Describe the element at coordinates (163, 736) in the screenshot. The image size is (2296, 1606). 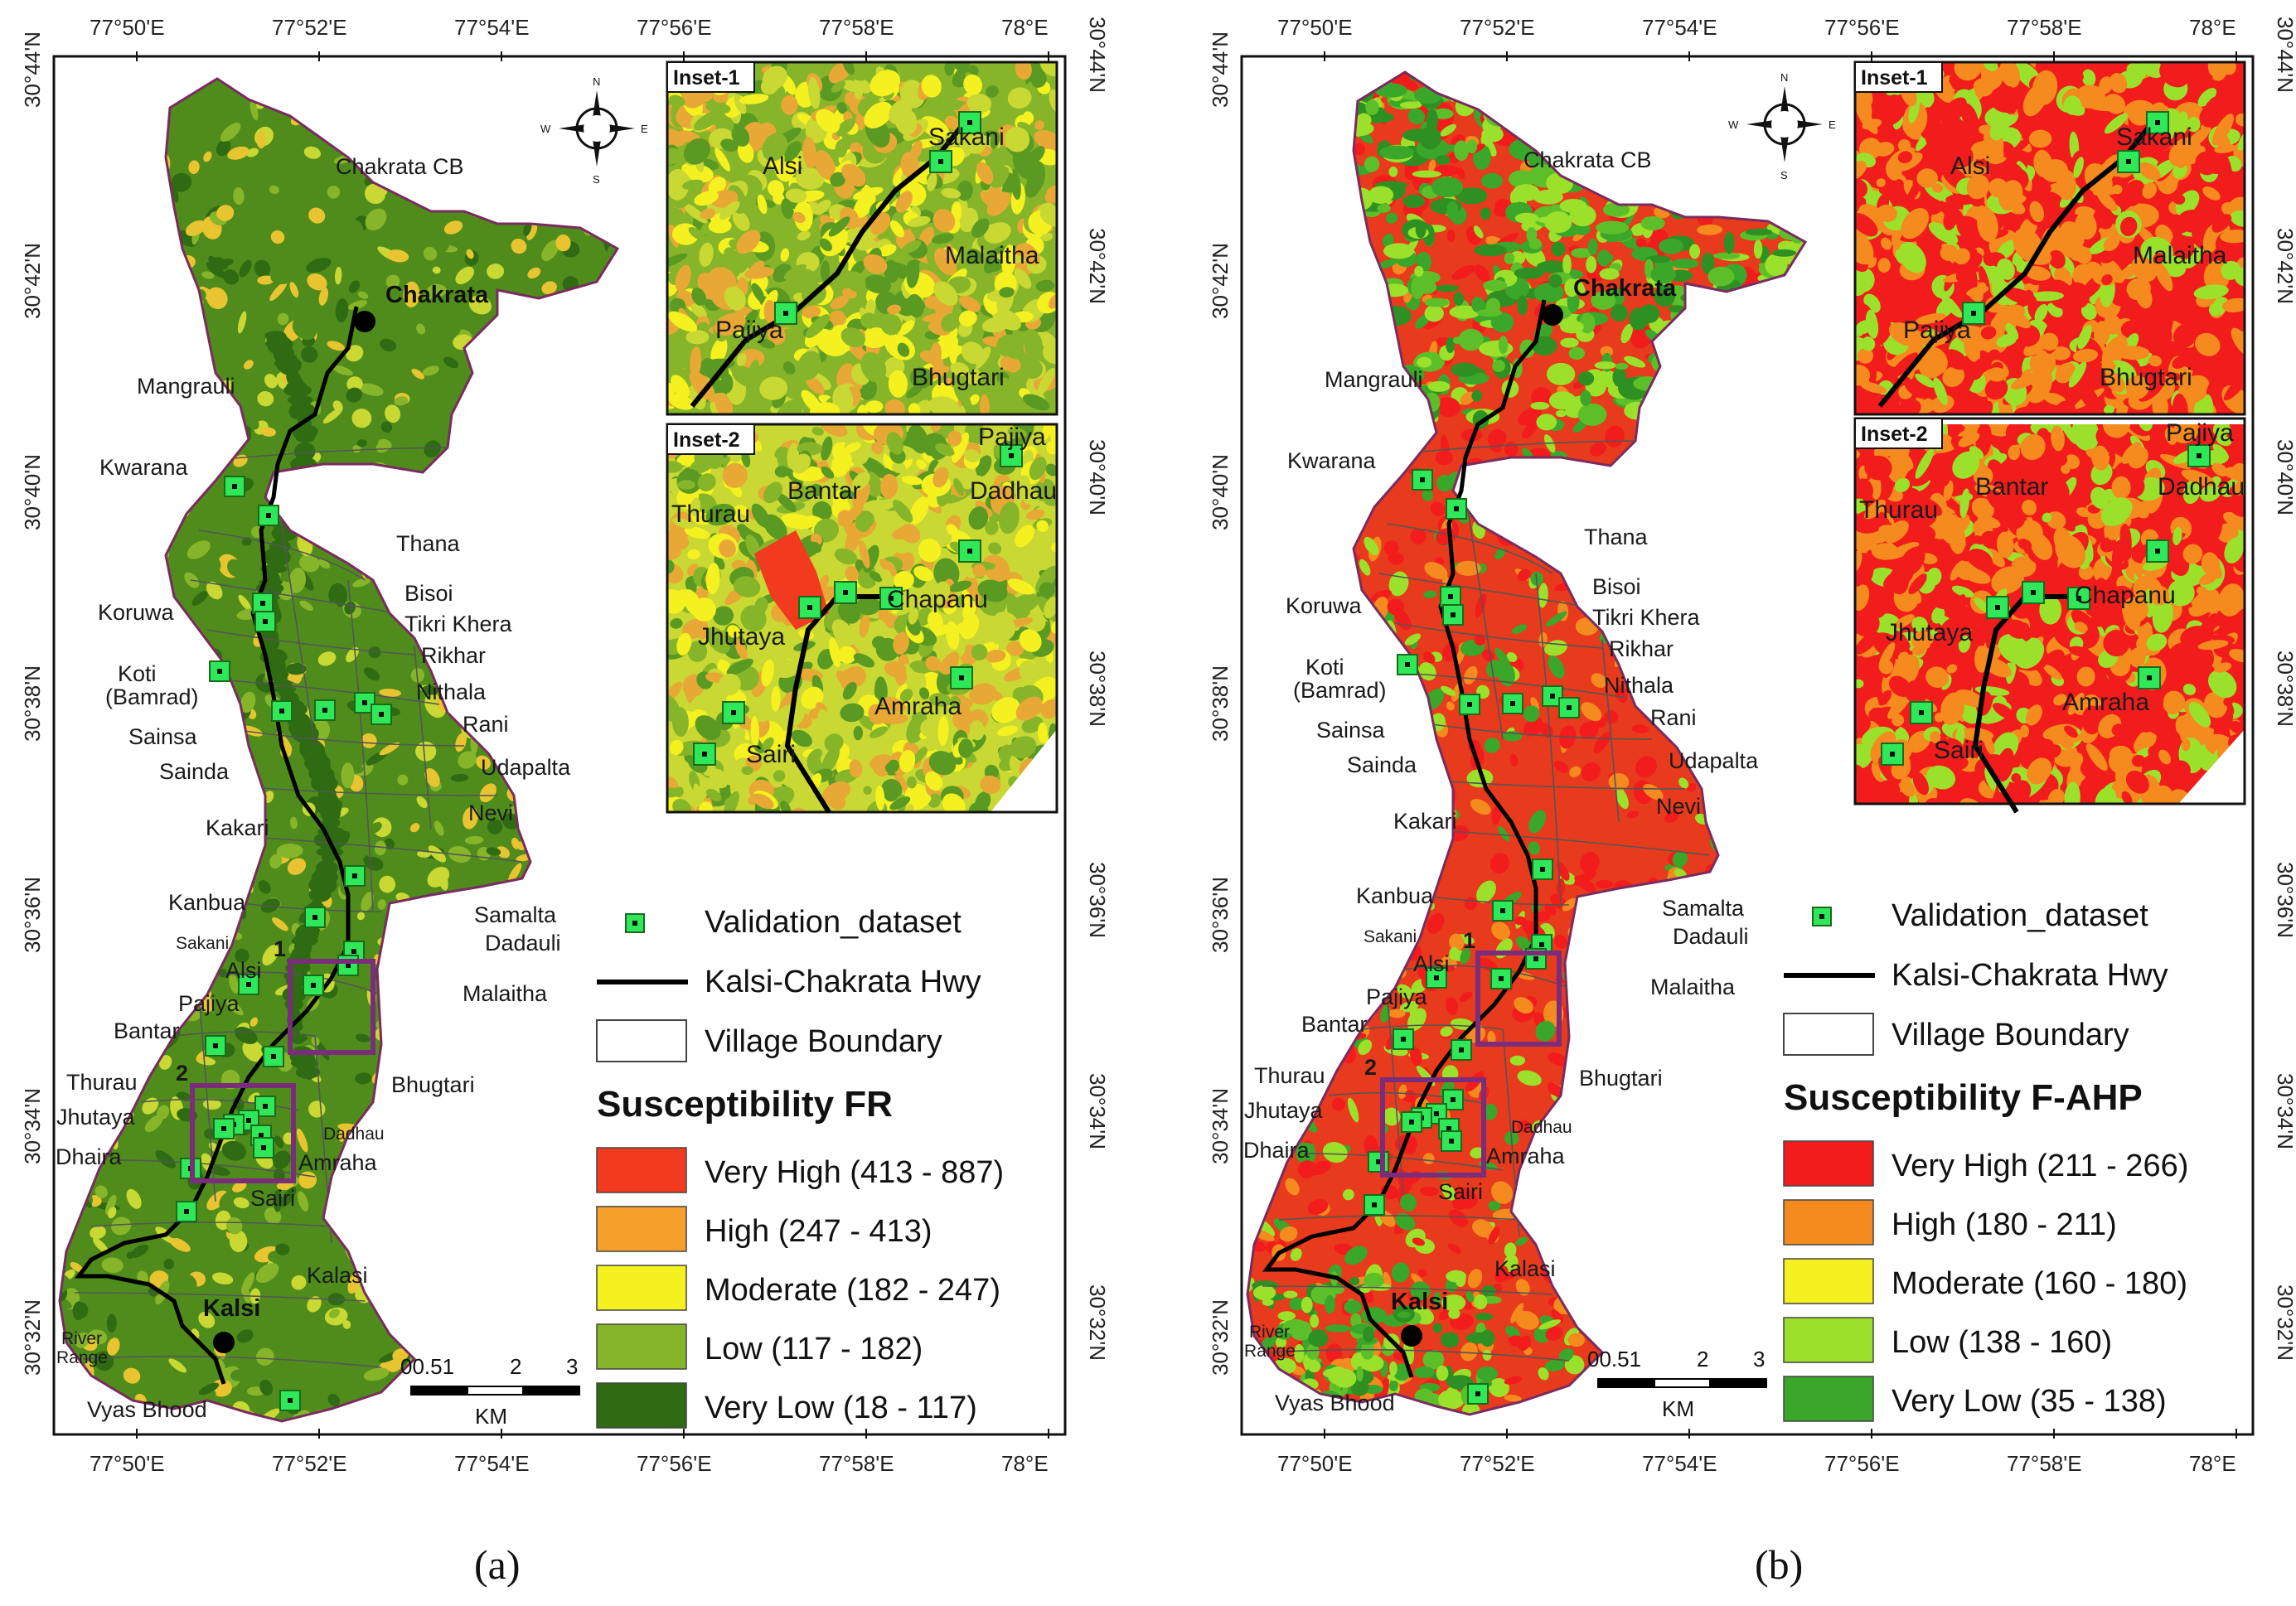
I see `village-label-sainsa: Sainsa` at that location.